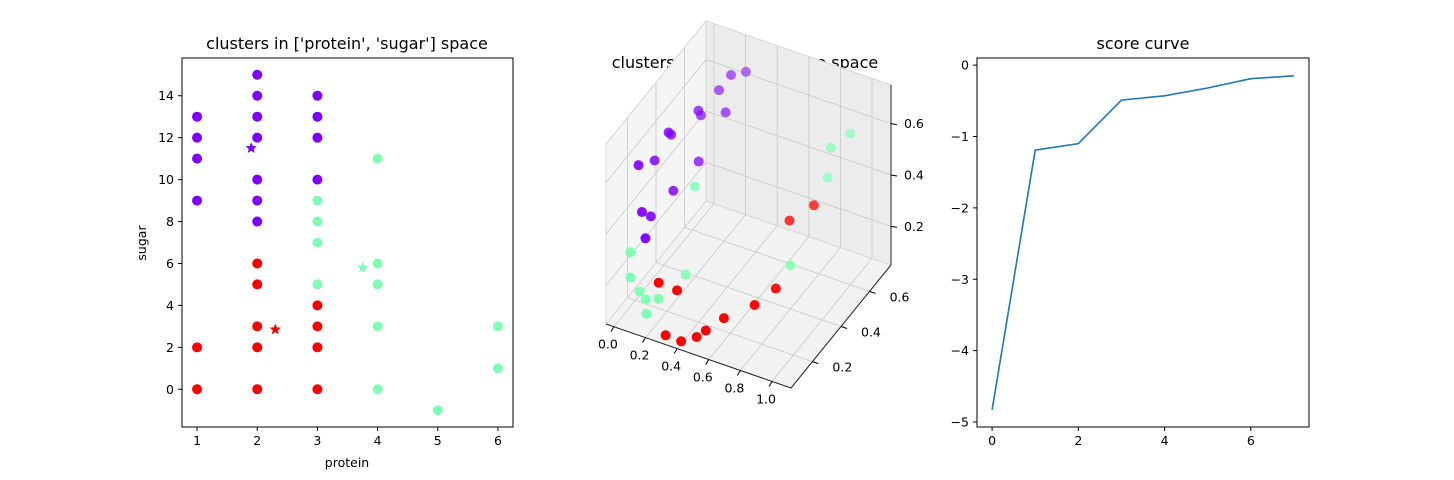 The image size is (1454, 480). I want to click on scatter3d-y-tick-label: 0.6, so click(900, 296).